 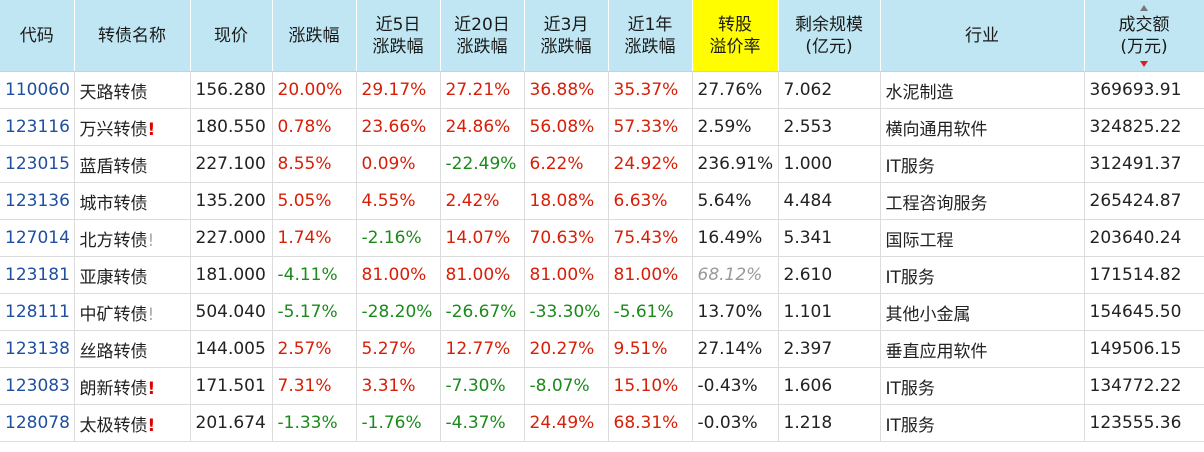 What do you see at coordinates (1144, 238) in the screenshot?
I see `cell-turnover: 203640.24` at bounding box center [1144, 238].